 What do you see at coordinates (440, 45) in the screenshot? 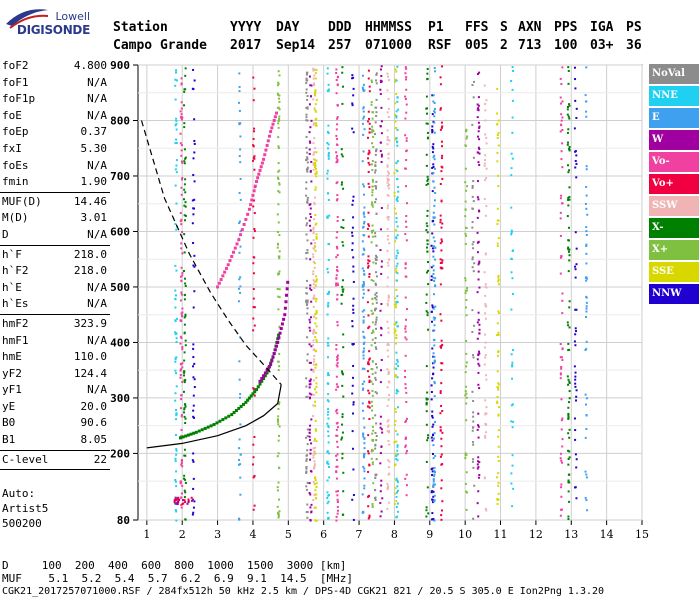
I see `header-value-p1: RSF` at bounding box center [440, 45].